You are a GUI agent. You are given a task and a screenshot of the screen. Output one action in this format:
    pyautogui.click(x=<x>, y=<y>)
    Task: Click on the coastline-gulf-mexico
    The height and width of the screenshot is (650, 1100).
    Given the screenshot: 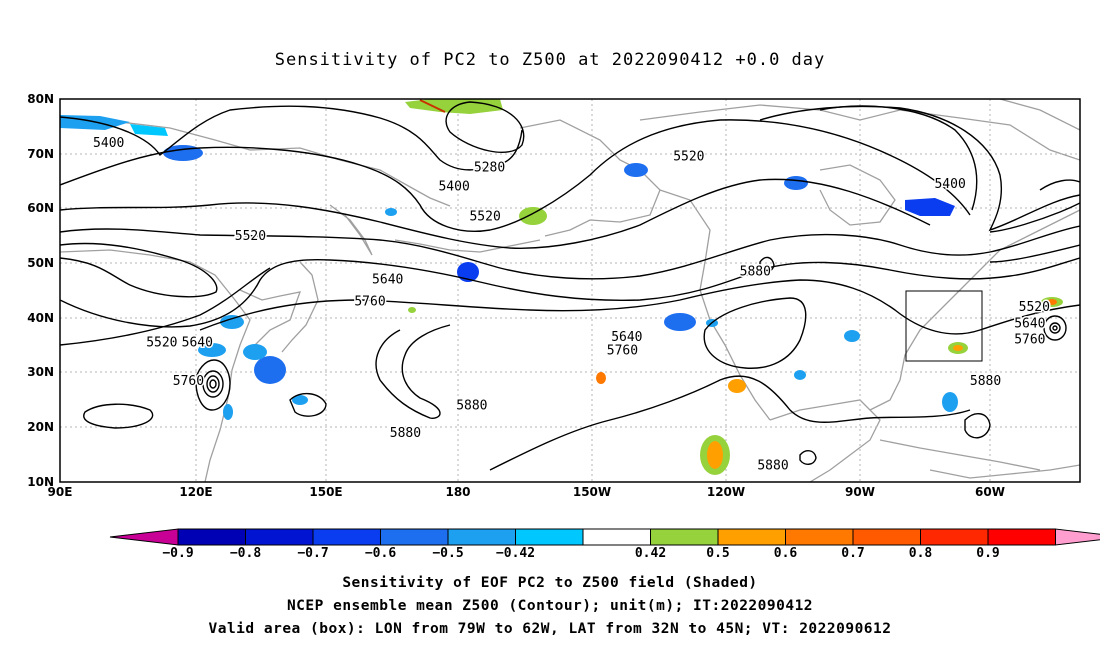 What is the action you would take?
    pyautogui.click(x=825, y=440)
    